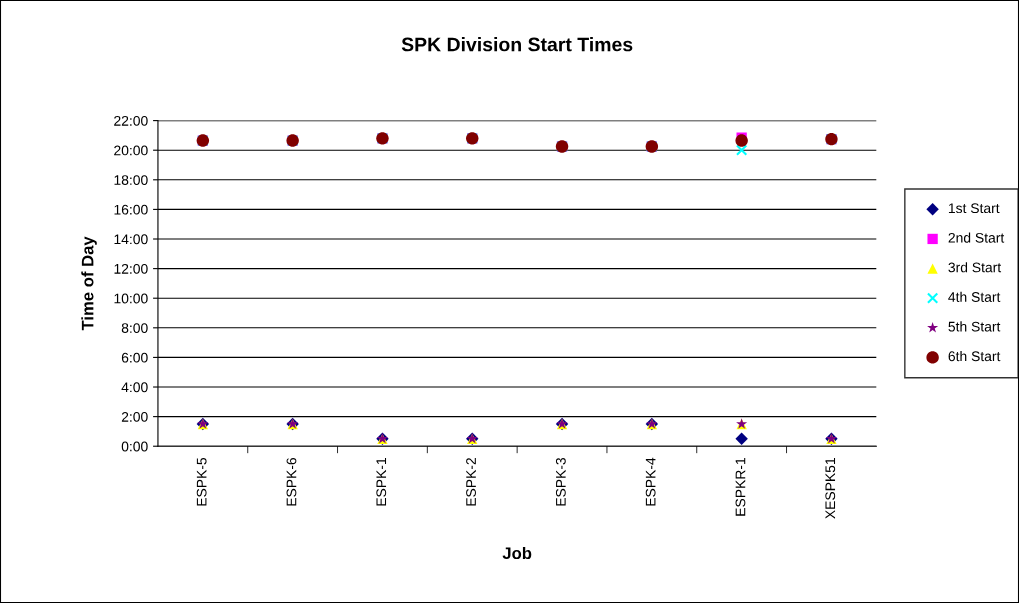 The width and height of the screenshot is (1019, 603). Describe the element at coordinates (974, 208) in the screenshot. I see `legend-label: 1st Start` at that location.